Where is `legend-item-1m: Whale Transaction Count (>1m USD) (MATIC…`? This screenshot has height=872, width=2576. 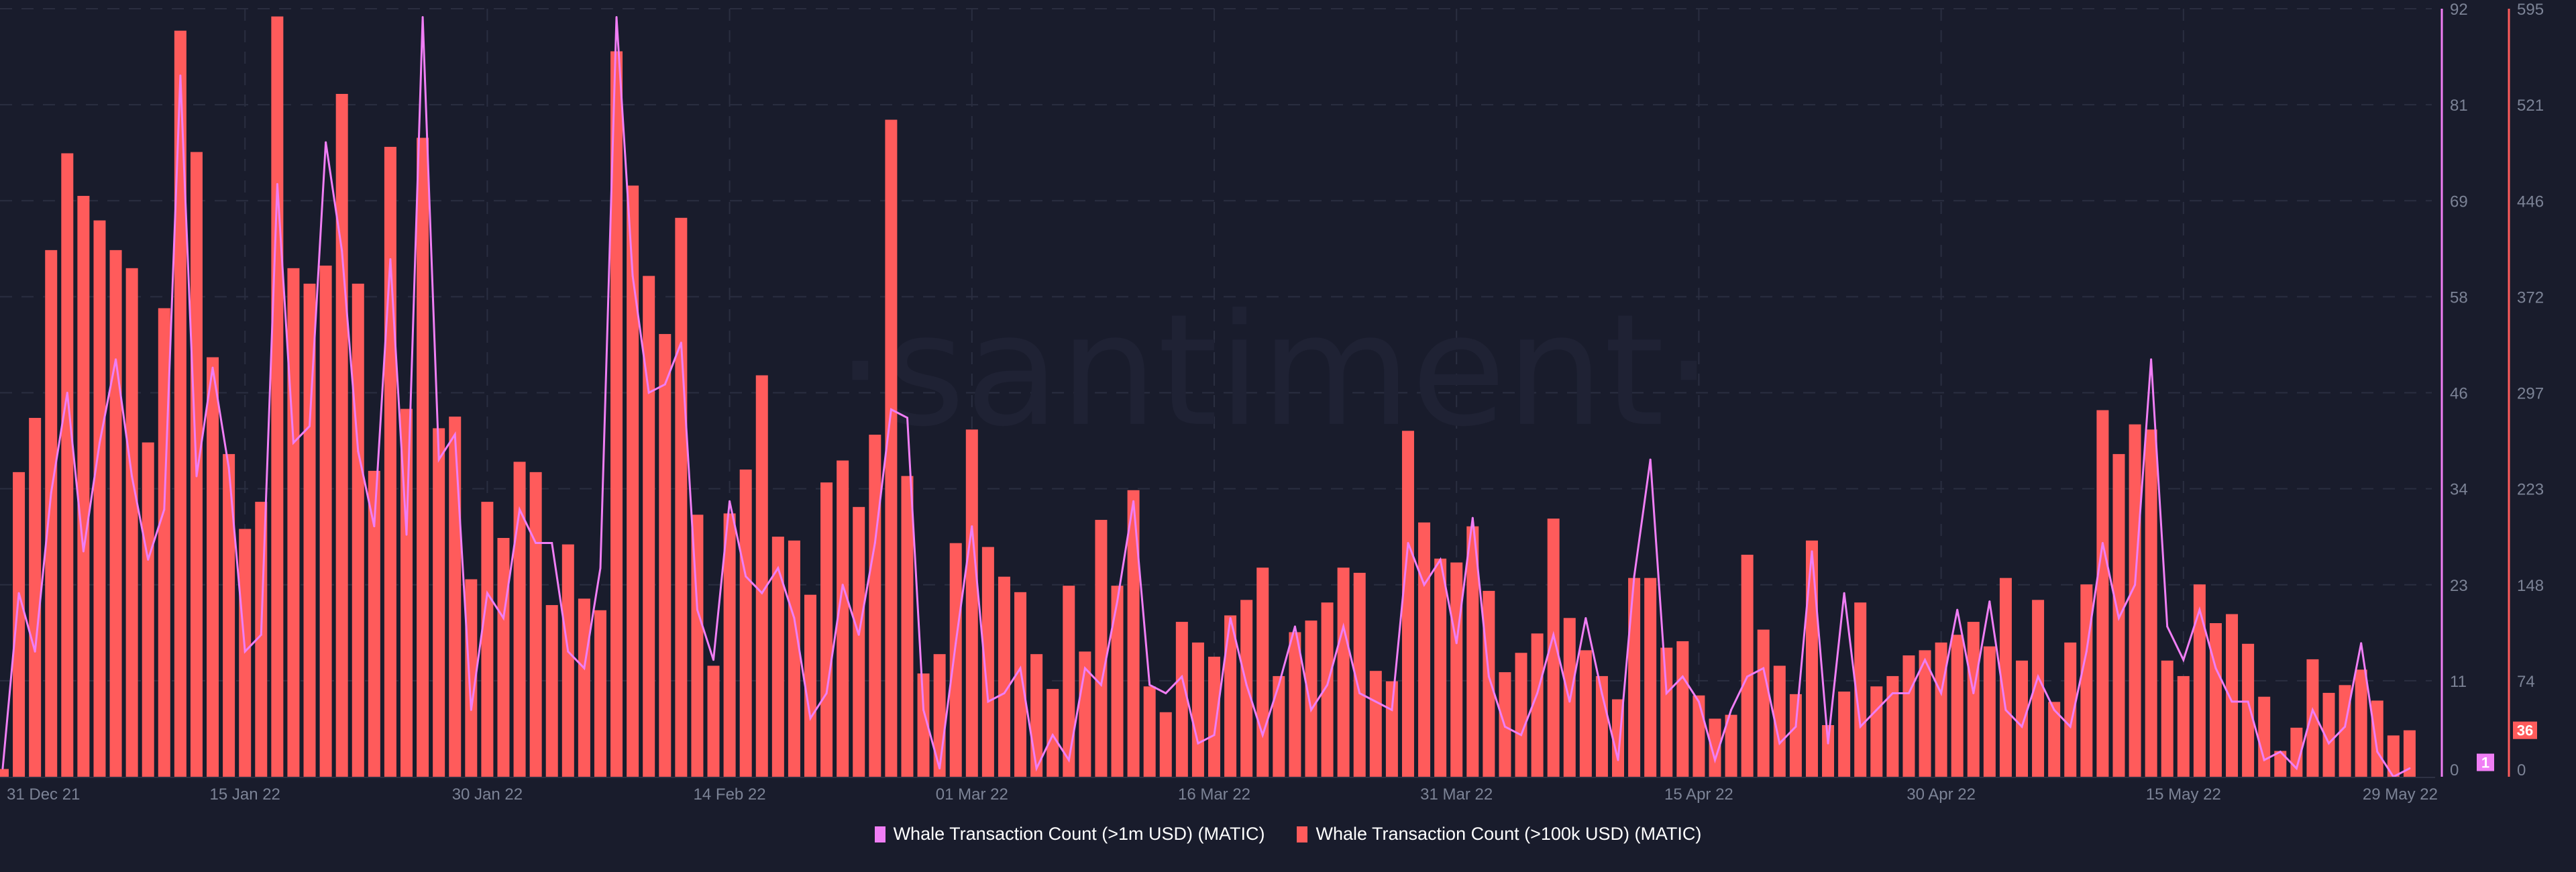 legend-item-1m: Whale Transaction Count (>1m USD) (MATIC… is located at coordinates (1069, 834).